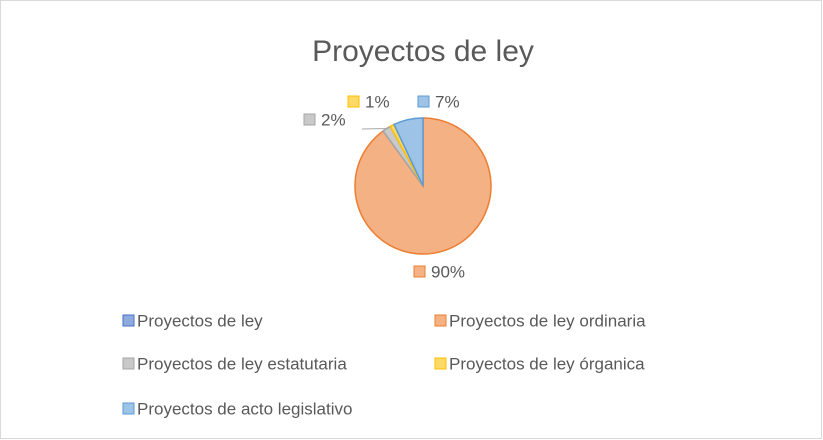  What do you see at coordinates (244, 408) in the screenshot?
I see `legend-label: Proyectos de acto legislativo` at bounding box center [244, 408].